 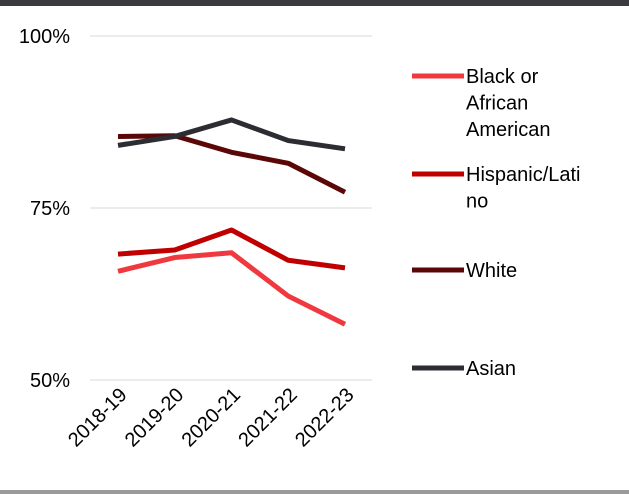 What do you see at coordinates (502, 77) in the screenshot?
I see `legend-label: Black or` at bounding box center [502, 77].